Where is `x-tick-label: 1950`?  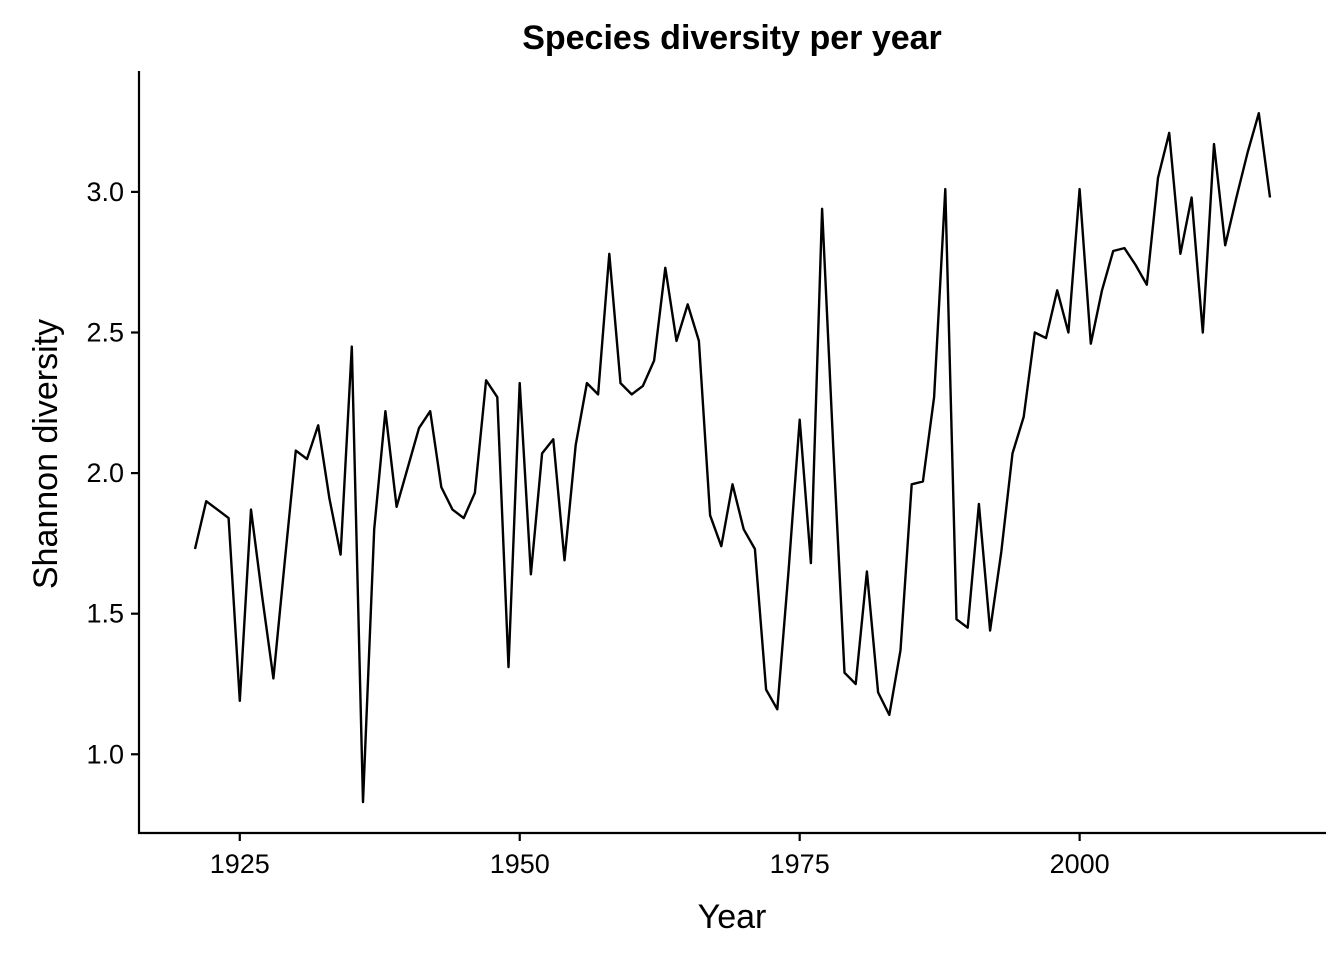
x-tick-label: 1950 is located at coordinates (520, 864).